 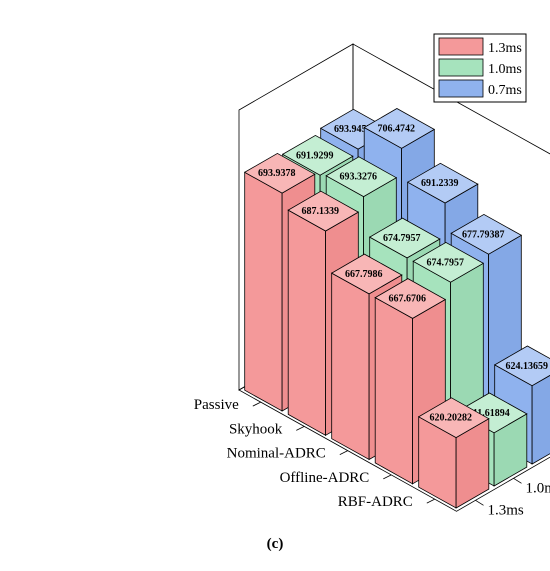 What do you see at coordinates (453, 453) in the screenshot?
I see `bar-RBF-ADRC-1.3ms: 620.20282` at bounding box center [453, 453].